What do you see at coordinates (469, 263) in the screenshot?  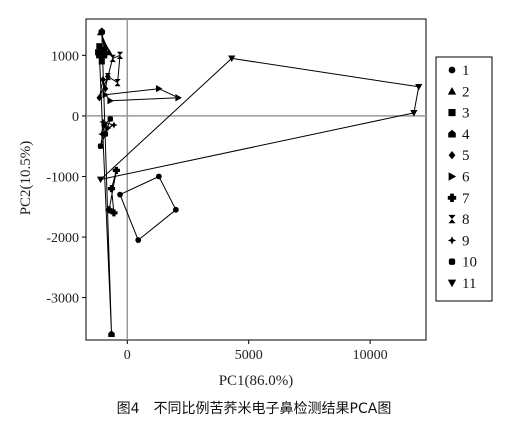 I see `legend-label-10: 10` at bounding box center [469, 263].